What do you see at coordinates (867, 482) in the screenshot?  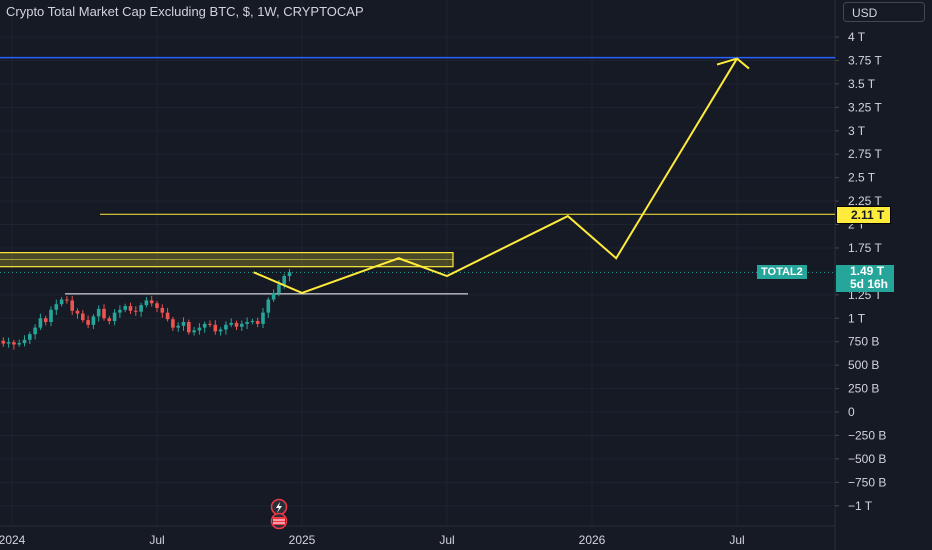 I see `price-axis-label: −750 B` at bounding box center [867, 482].